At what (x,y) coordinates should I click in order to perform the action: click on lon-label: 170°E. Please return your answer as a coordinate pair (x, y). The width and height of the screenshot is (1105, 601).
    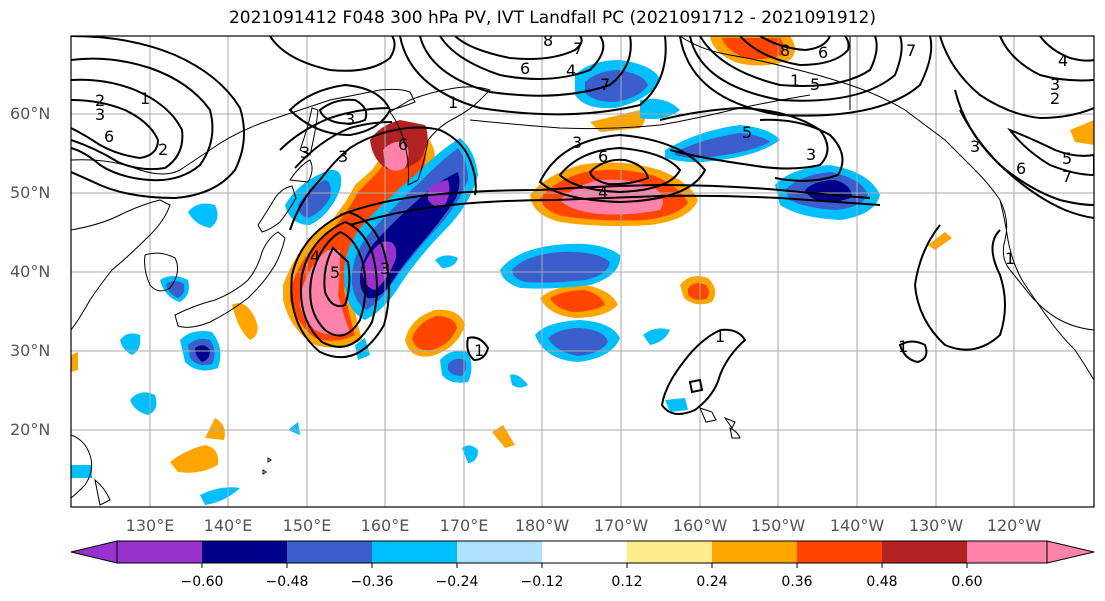
    Looking at the image, I should click on (464, 525).